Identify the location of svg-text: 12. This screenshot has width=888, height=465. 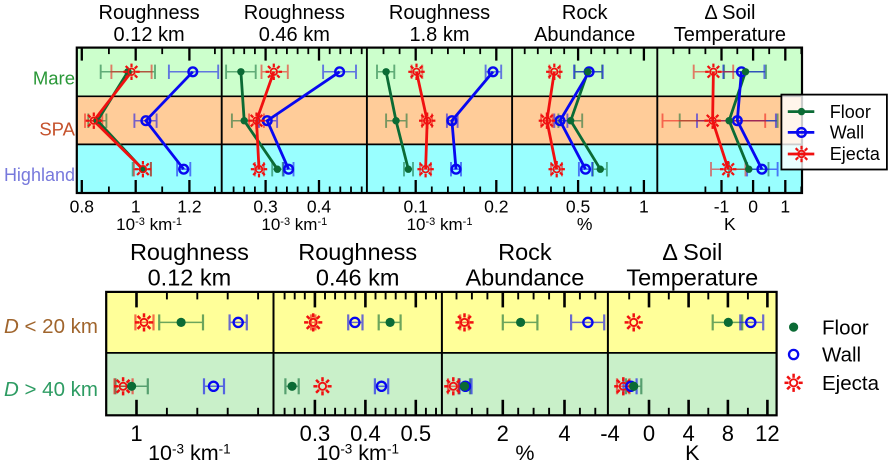
(767, 433).